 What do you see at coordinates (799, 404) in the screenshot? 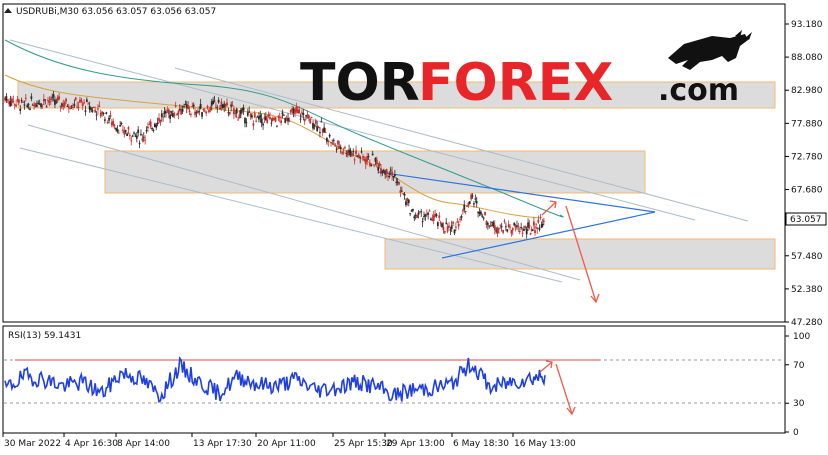
I see `rsi-y-tick-label: 30` at bounding box center [799, 404].